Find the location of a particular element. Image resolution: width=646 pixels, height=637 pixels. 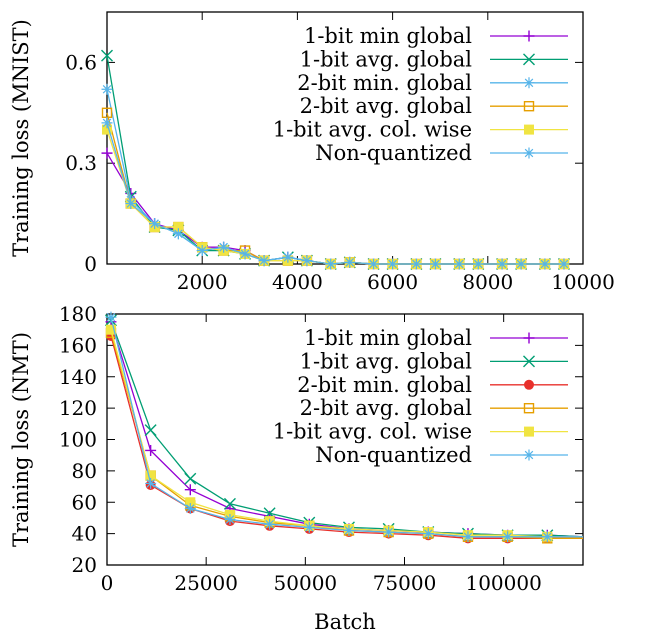

x-tick-label: 25000 is located at coordinates (206, 583).